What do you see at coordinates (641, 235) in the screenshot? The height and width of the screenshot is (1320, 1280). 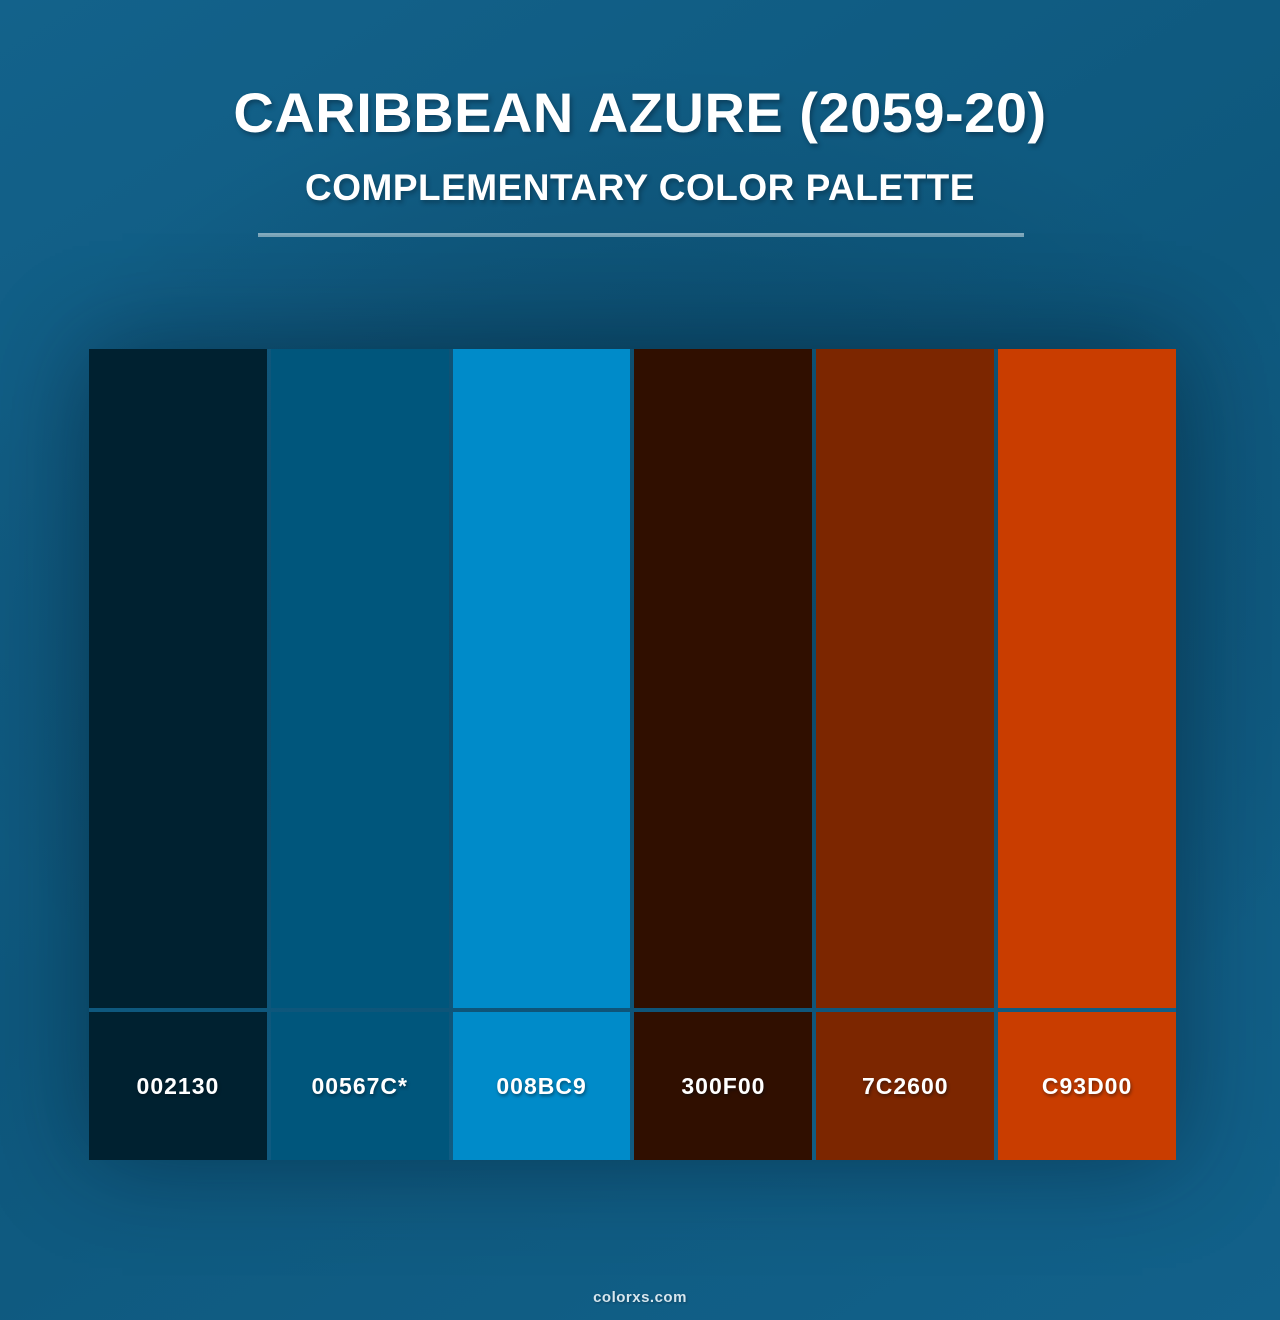 I see `header-separator` at bounding box center [641, 235].